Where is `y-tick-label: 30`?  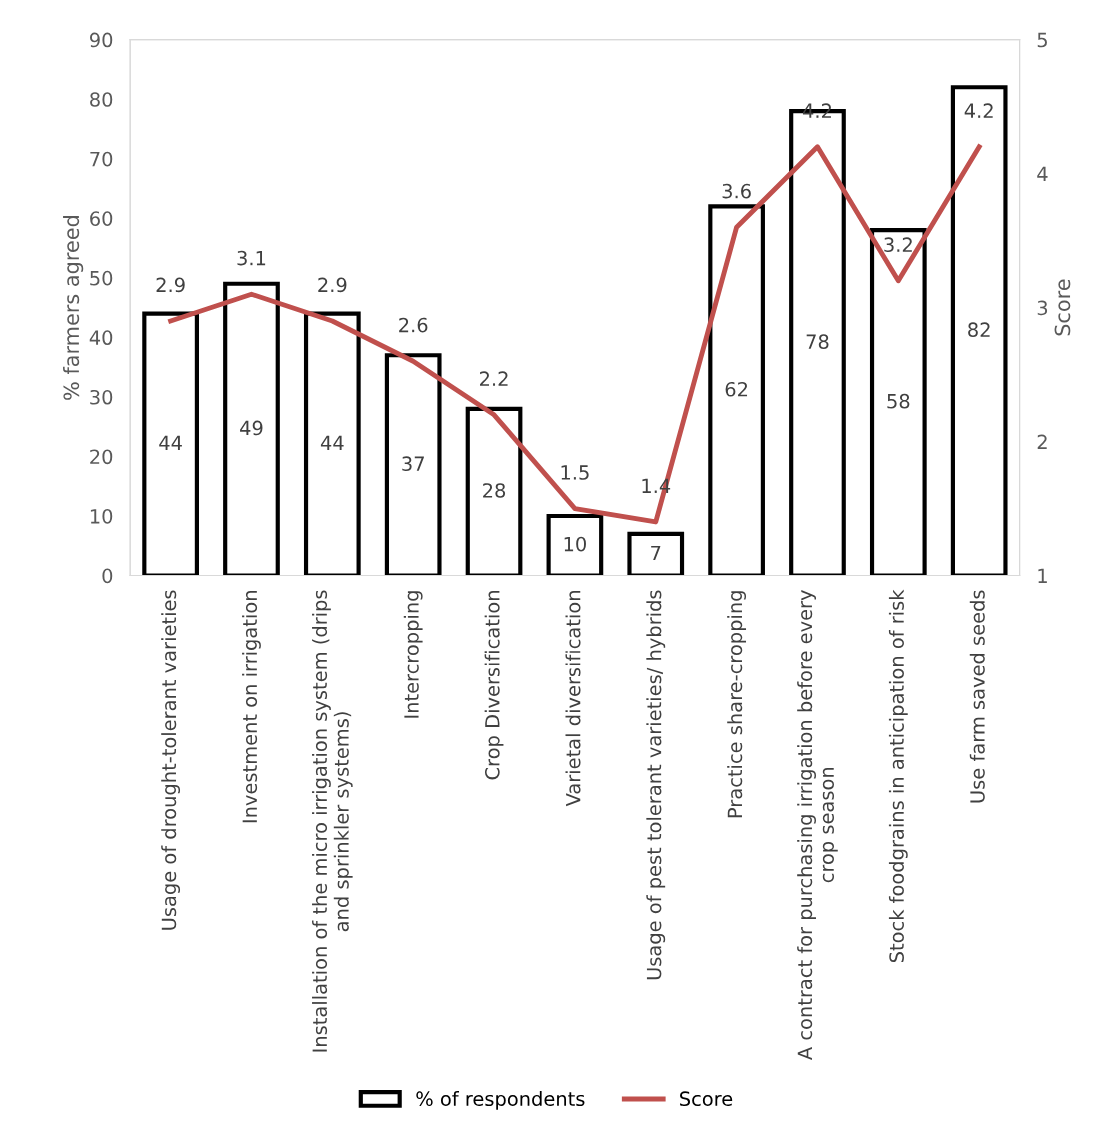
y-tick-label: 30 is located at coordinates (101, 397).